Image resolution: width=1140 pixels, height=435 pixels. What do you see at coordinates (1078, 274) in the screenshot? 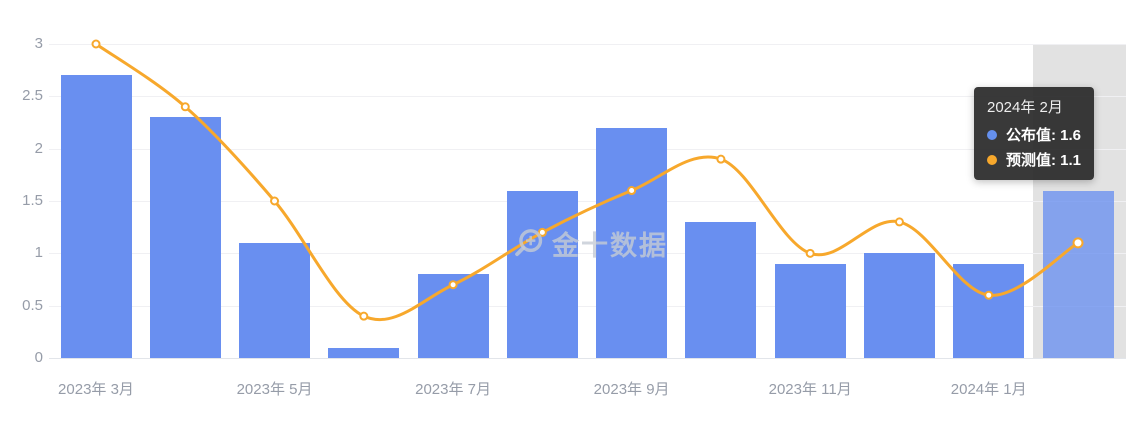
I see `bar-2024年 2月` at bounding box center [1078, 274].